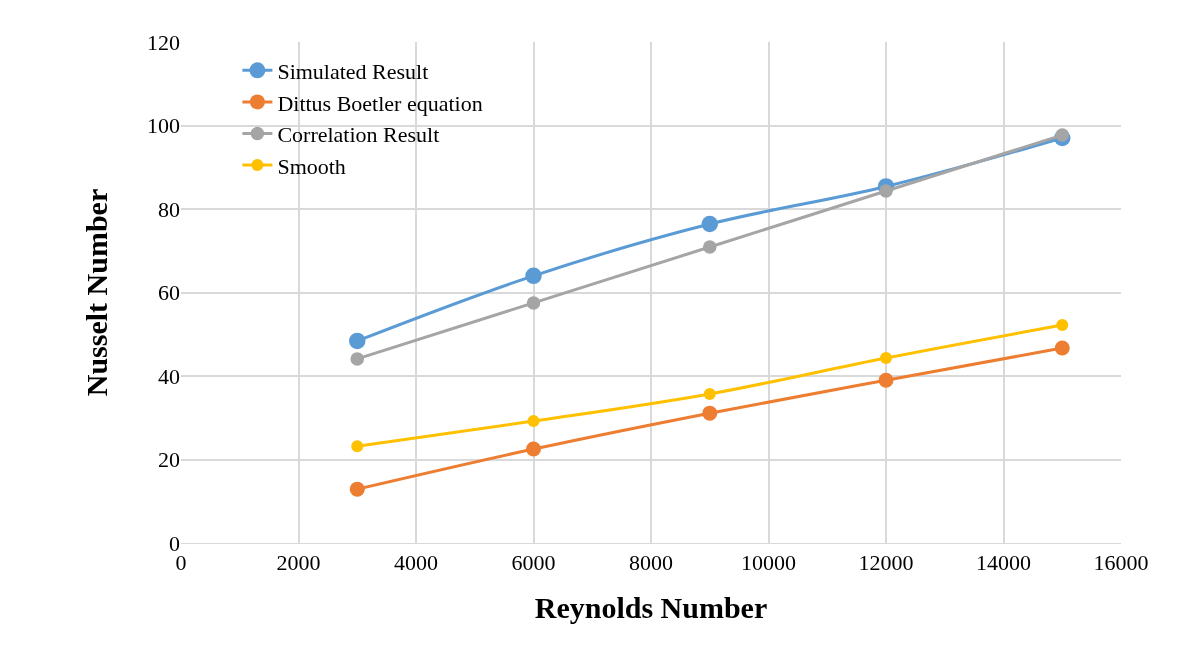 The height and width of the screenshot is (671, 1201). Describe the element at coordinates (169, 209) in the screenshot. I see `y-tick-label: 80` at that location.